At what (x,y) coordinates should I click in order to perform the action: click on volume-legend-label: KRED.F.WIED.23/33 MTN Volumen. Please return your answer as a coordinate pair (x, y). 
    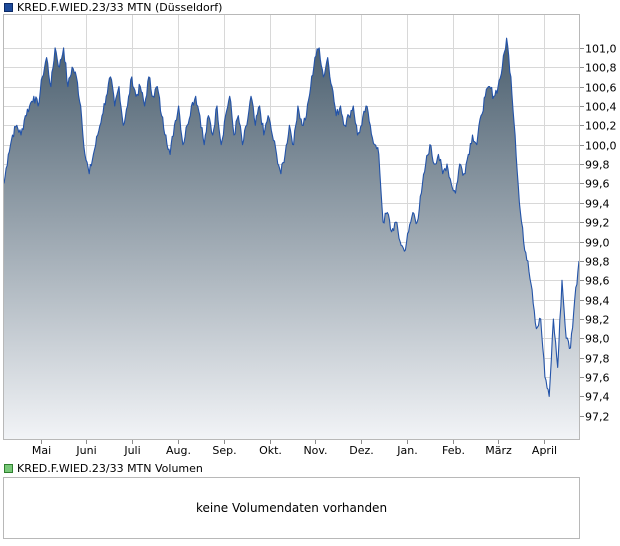
    Looking at the image, I should click on (110, 468).